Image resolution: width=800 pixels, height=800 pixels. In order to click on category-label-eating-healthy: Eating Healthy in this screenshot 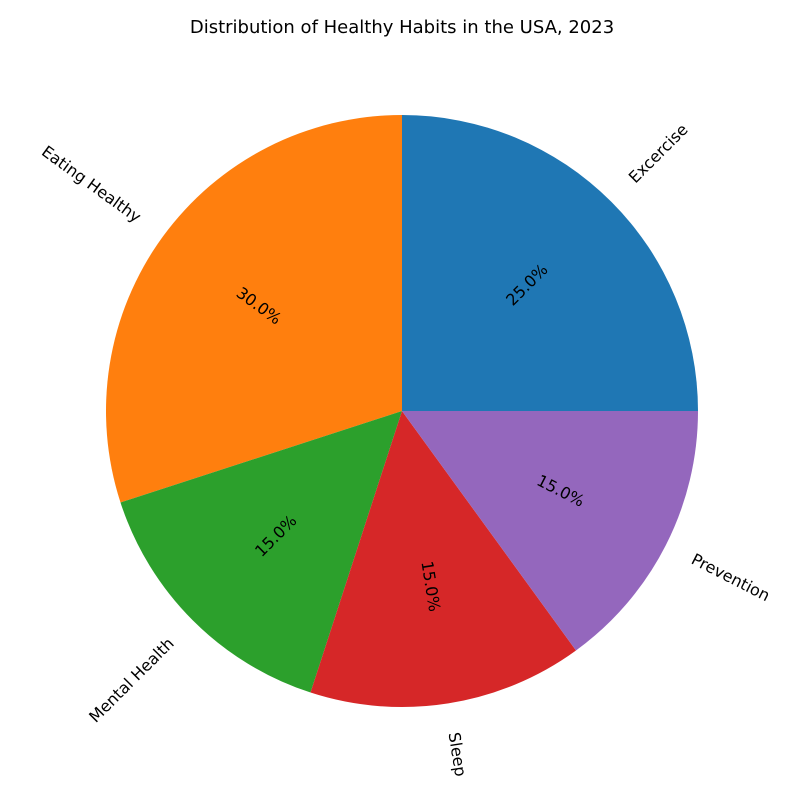, I will do `click(91, 184)`.